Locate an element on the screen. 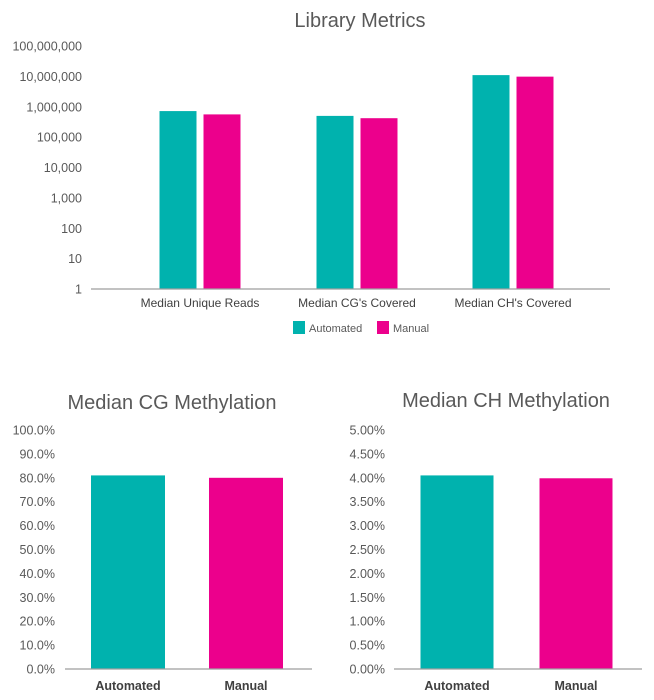 This screenshot has width=654, height=700. y-tick-label: 20.0% is located at coordinates (37, 622).